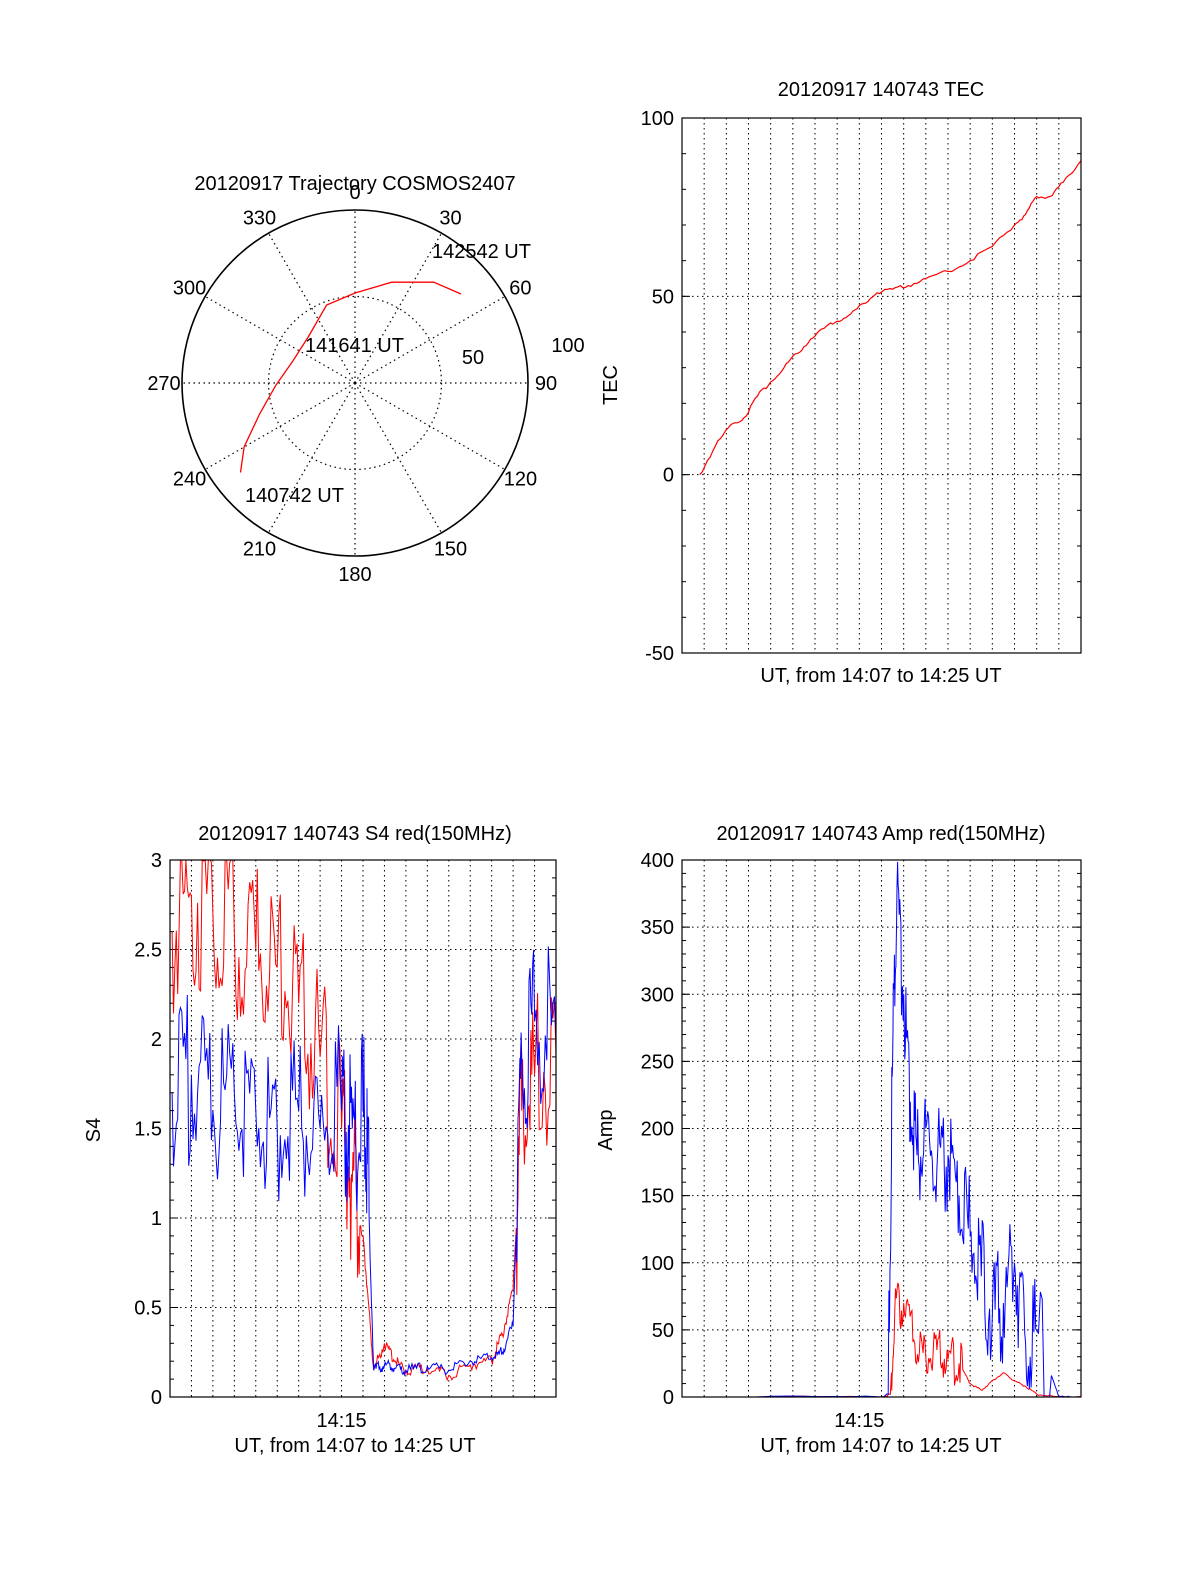  I want to click on azimuth-label: 60, so click(520, 289).